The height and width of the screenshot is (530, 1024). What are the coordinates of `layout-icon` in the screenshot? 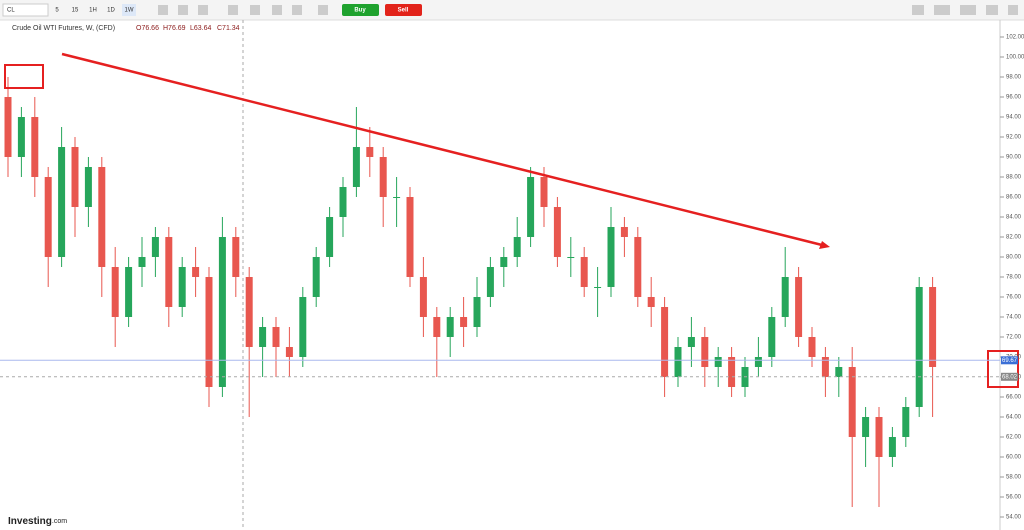 It's located at (942, 10).